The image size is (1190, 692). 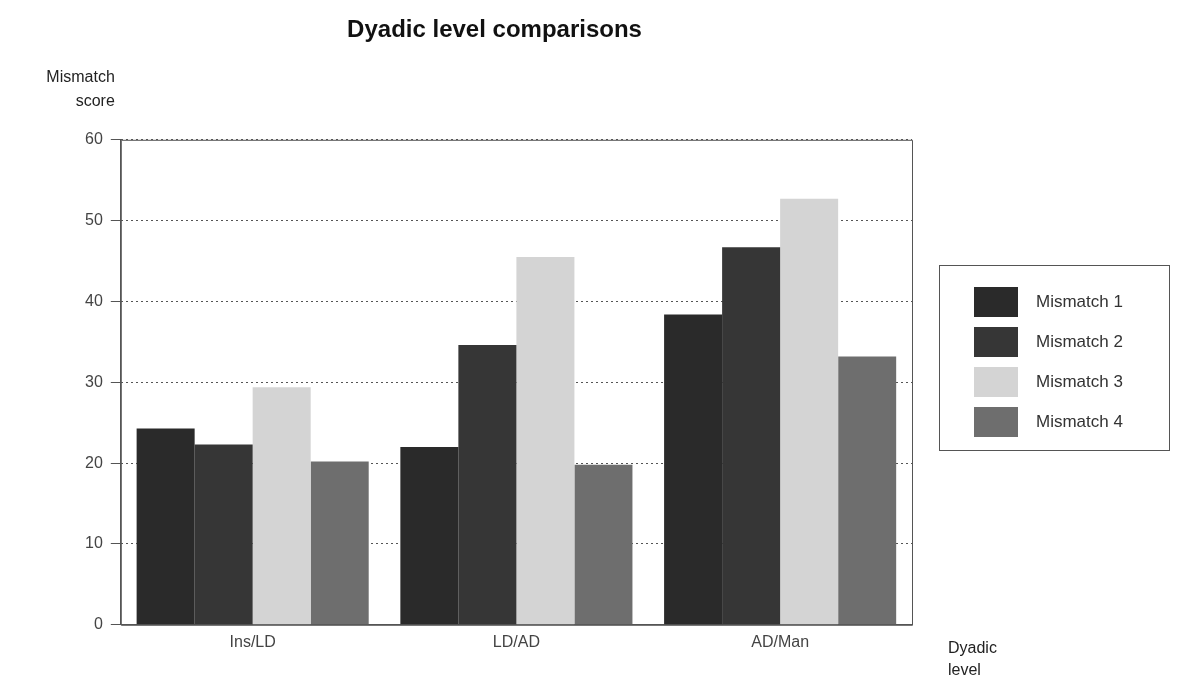 I want to click on x-tick-label: Ins/LD, so click(x=252, y=641).